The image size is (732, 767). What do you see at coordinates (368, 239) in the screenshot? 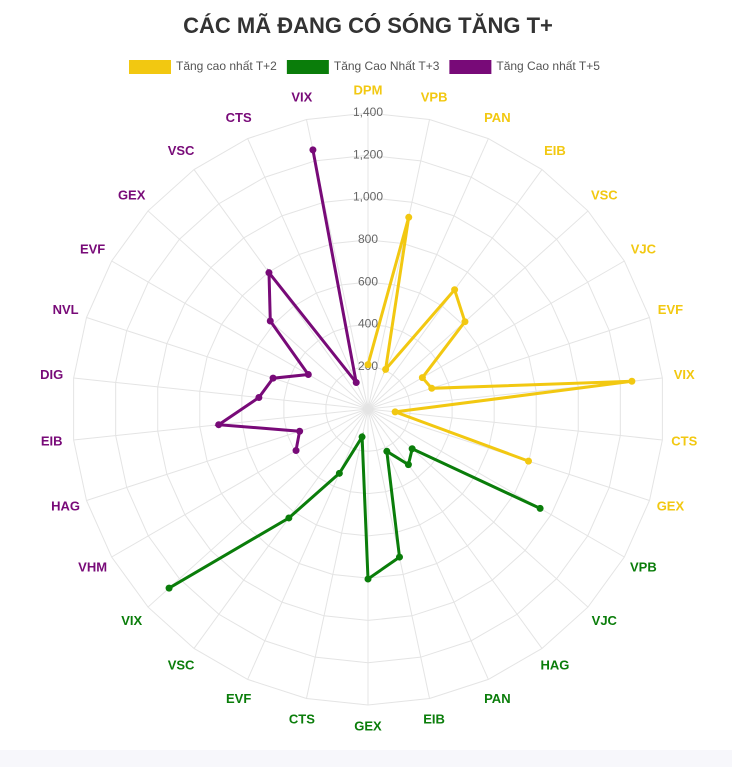
I see `tick-label: 800` at bounding box center [368, 239].